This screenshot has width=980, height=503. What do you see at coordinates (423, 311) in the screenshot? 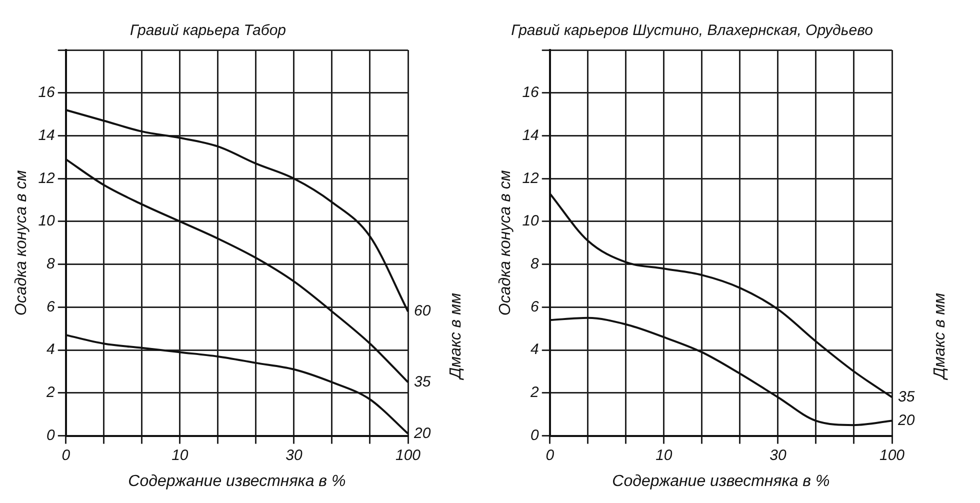
I see `series-label: 60` at bounding box center [423, 311].